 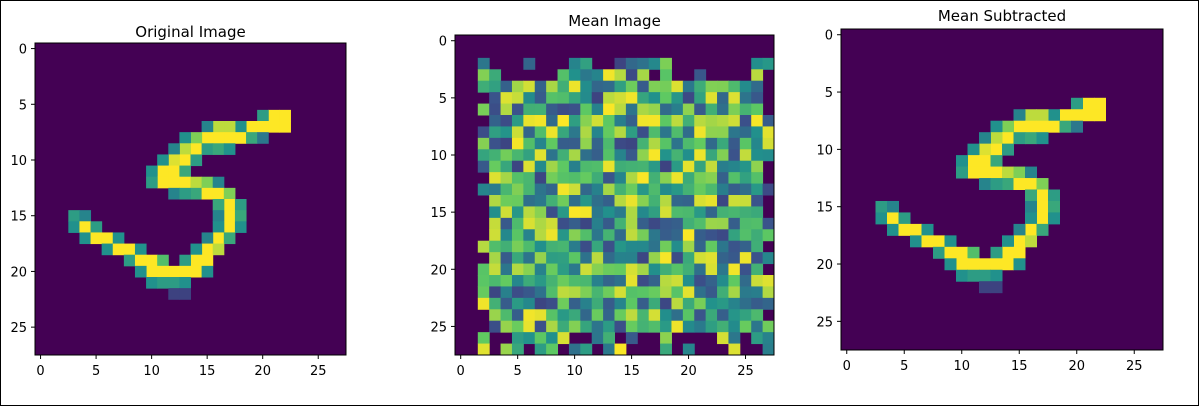 What do you see at coordinates (824, 265) in the screenshot?
I see `y-tick-label: 20` at bounding box center [824, 265].